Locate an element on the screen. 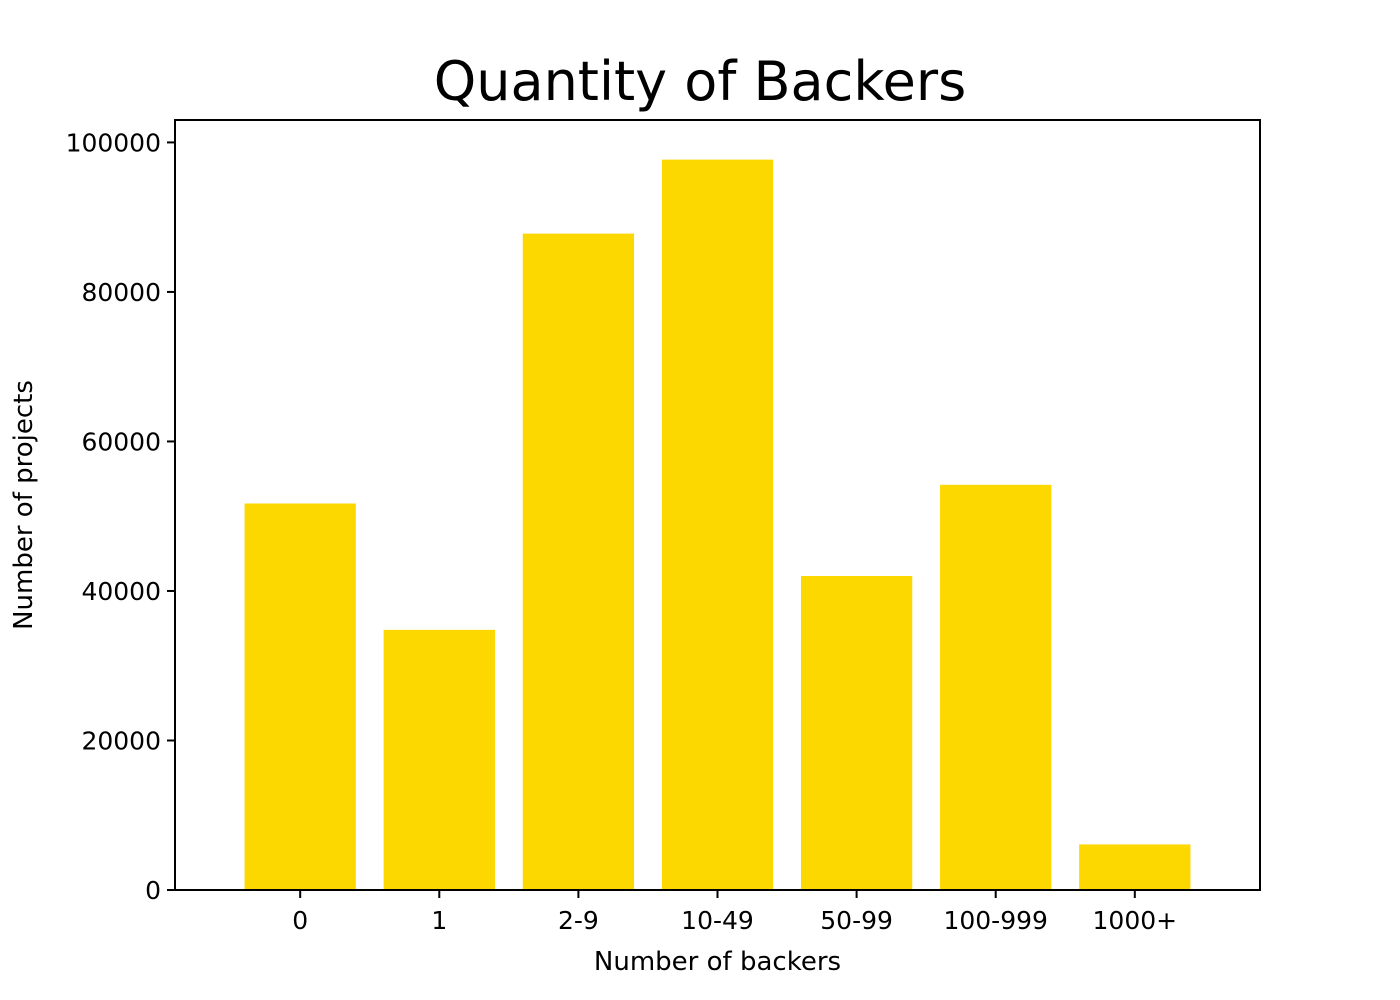 The height and width of the screenshot is (1000, 1400). y-tick-label: 80000 is located at coordinates (121, 292).